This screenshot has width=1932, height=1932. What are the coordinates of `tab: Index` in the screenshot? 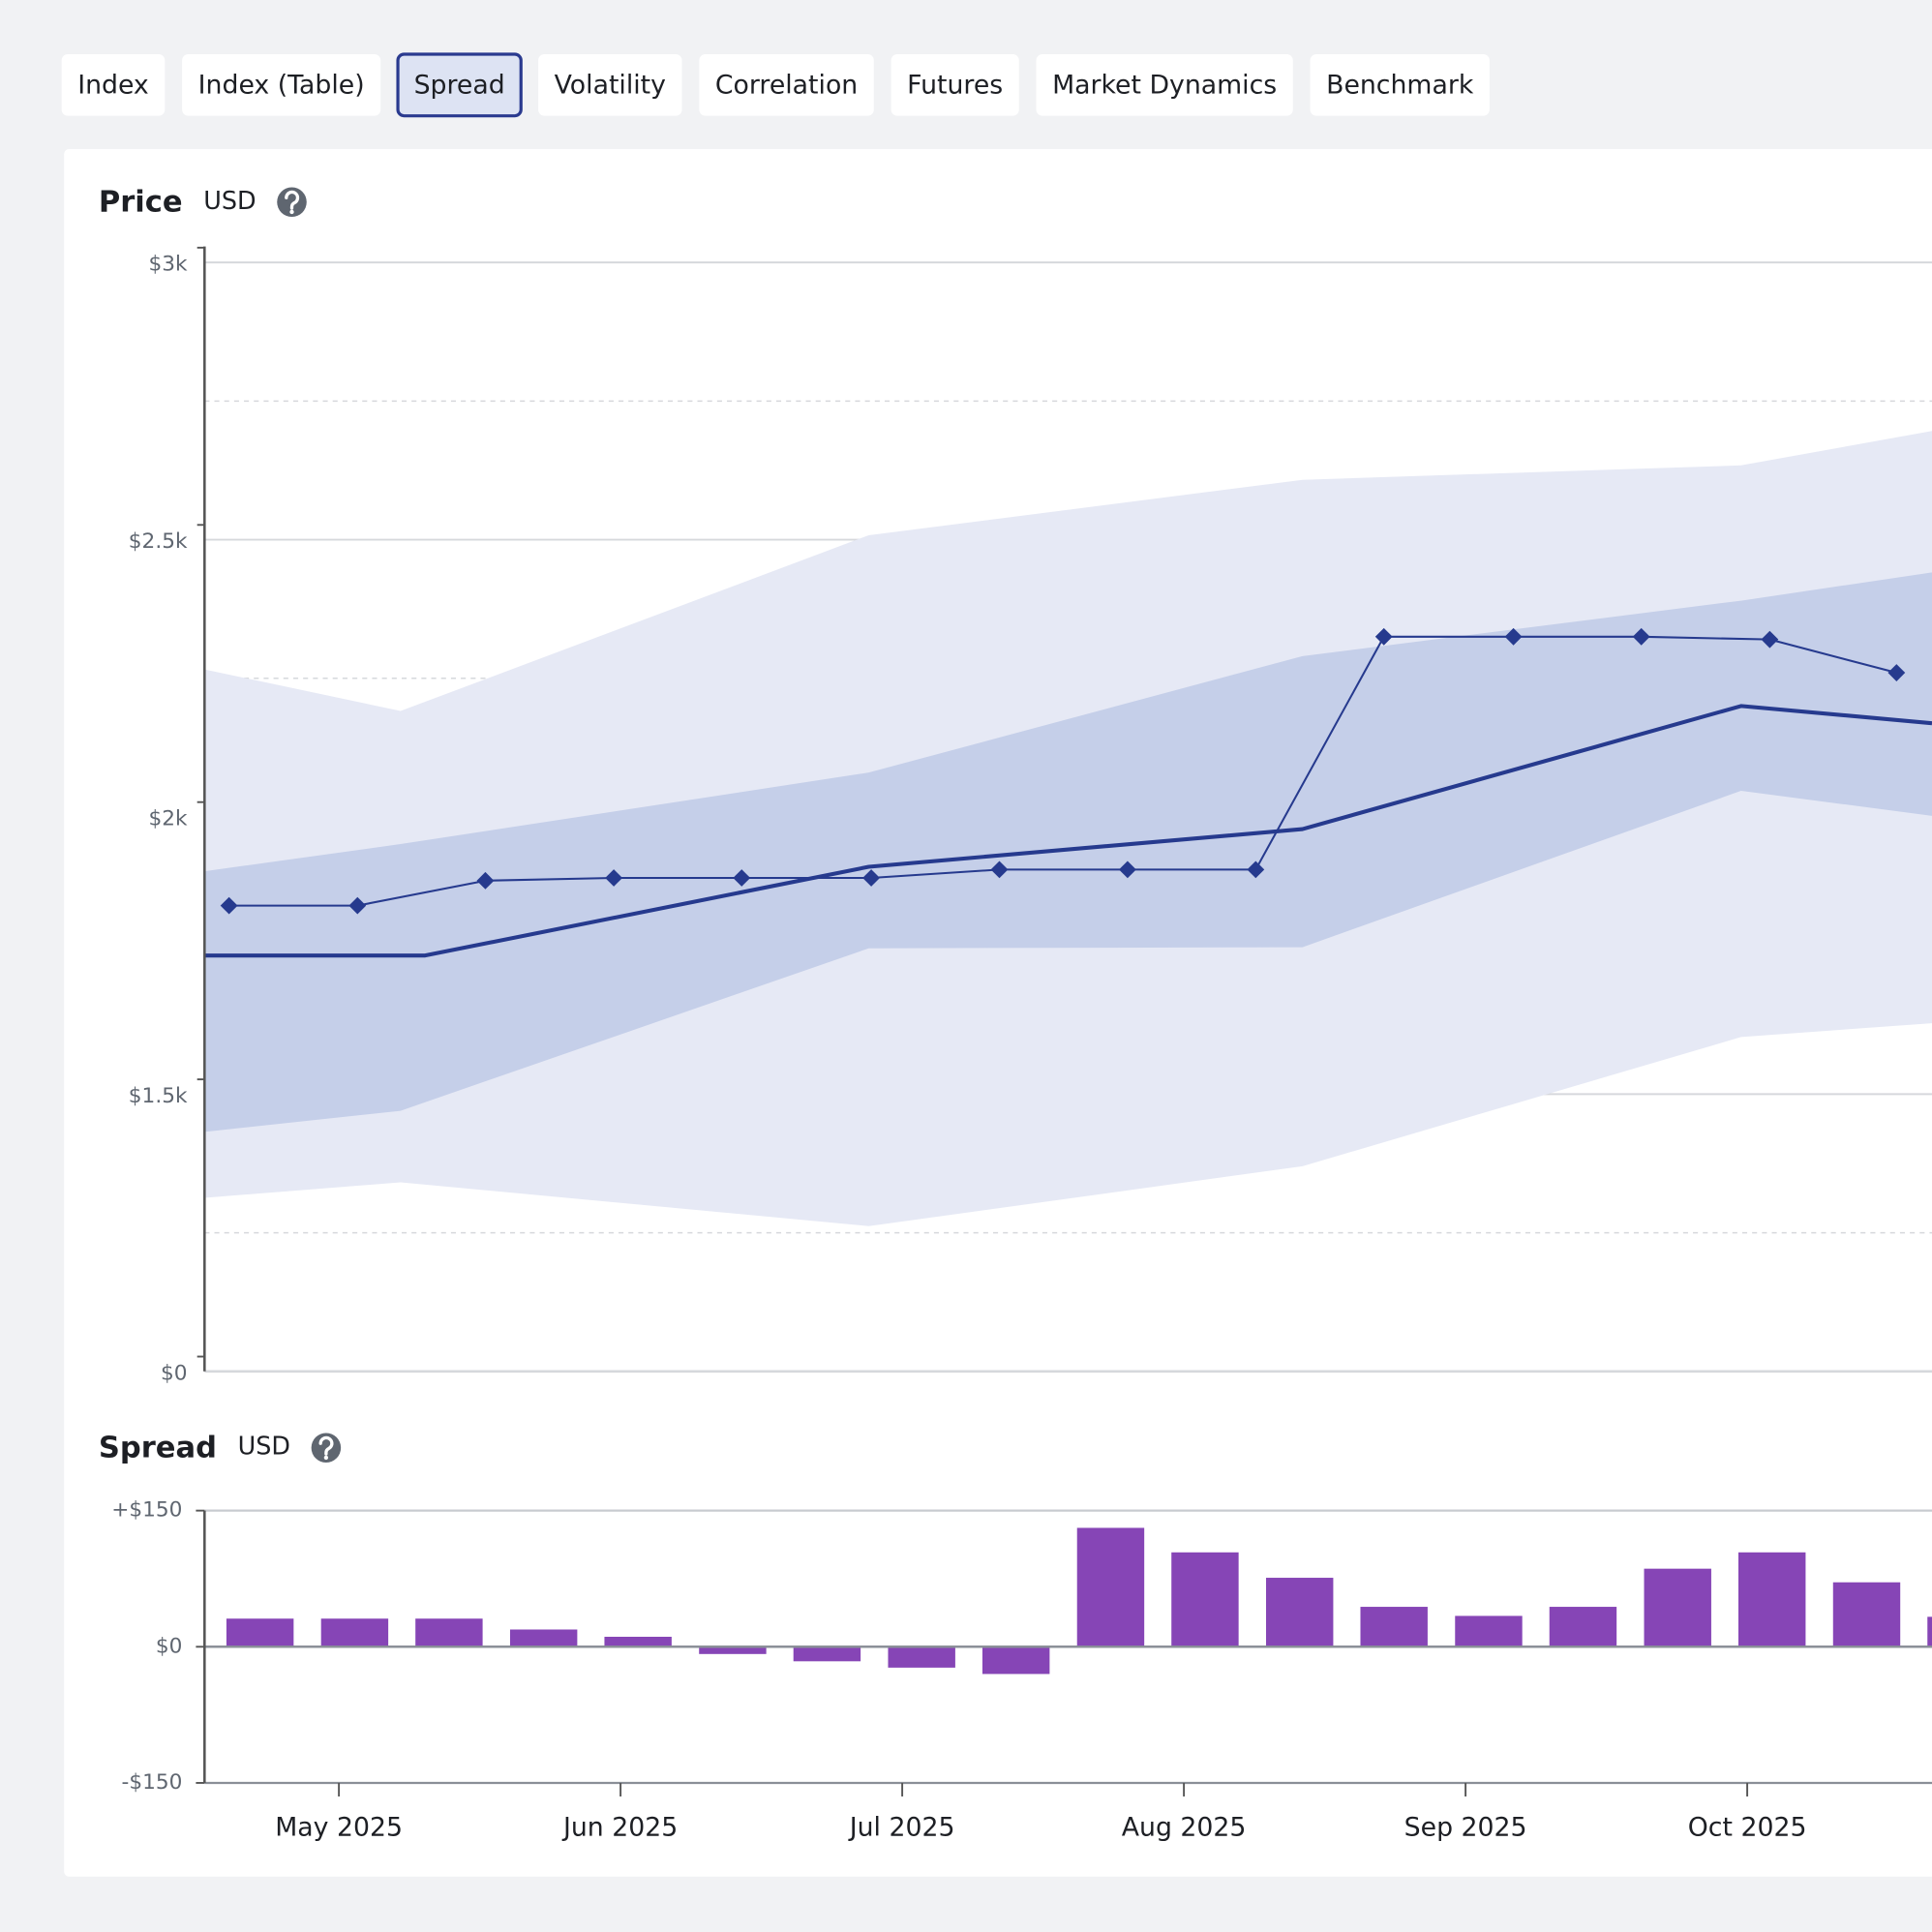 It's located at (113, 85).